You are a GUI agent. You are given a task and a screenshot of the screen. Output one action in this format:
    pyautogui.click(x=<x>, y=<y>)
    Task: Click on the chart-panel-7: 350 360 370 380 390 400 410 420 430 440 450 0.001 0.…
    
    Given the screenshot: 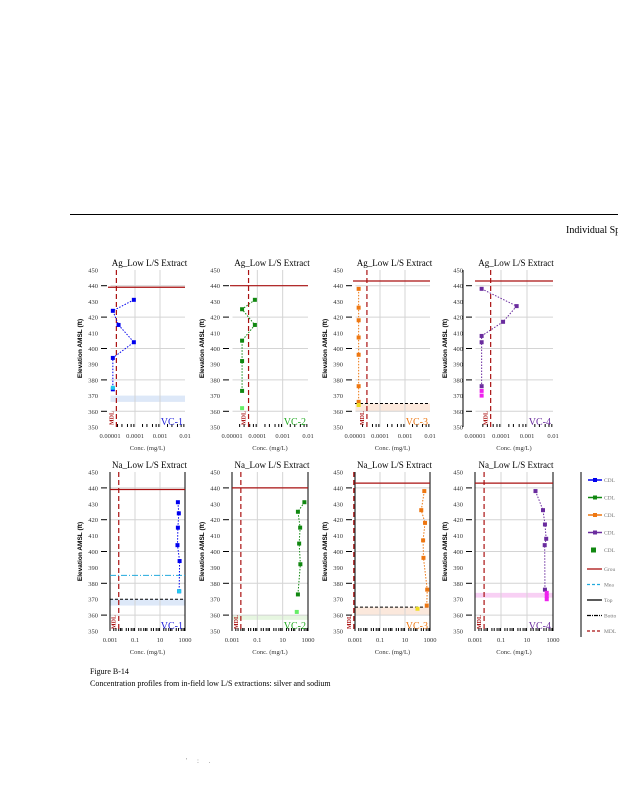 What is the action you would take?
    pyautogui.click(x=379, y=558)
    